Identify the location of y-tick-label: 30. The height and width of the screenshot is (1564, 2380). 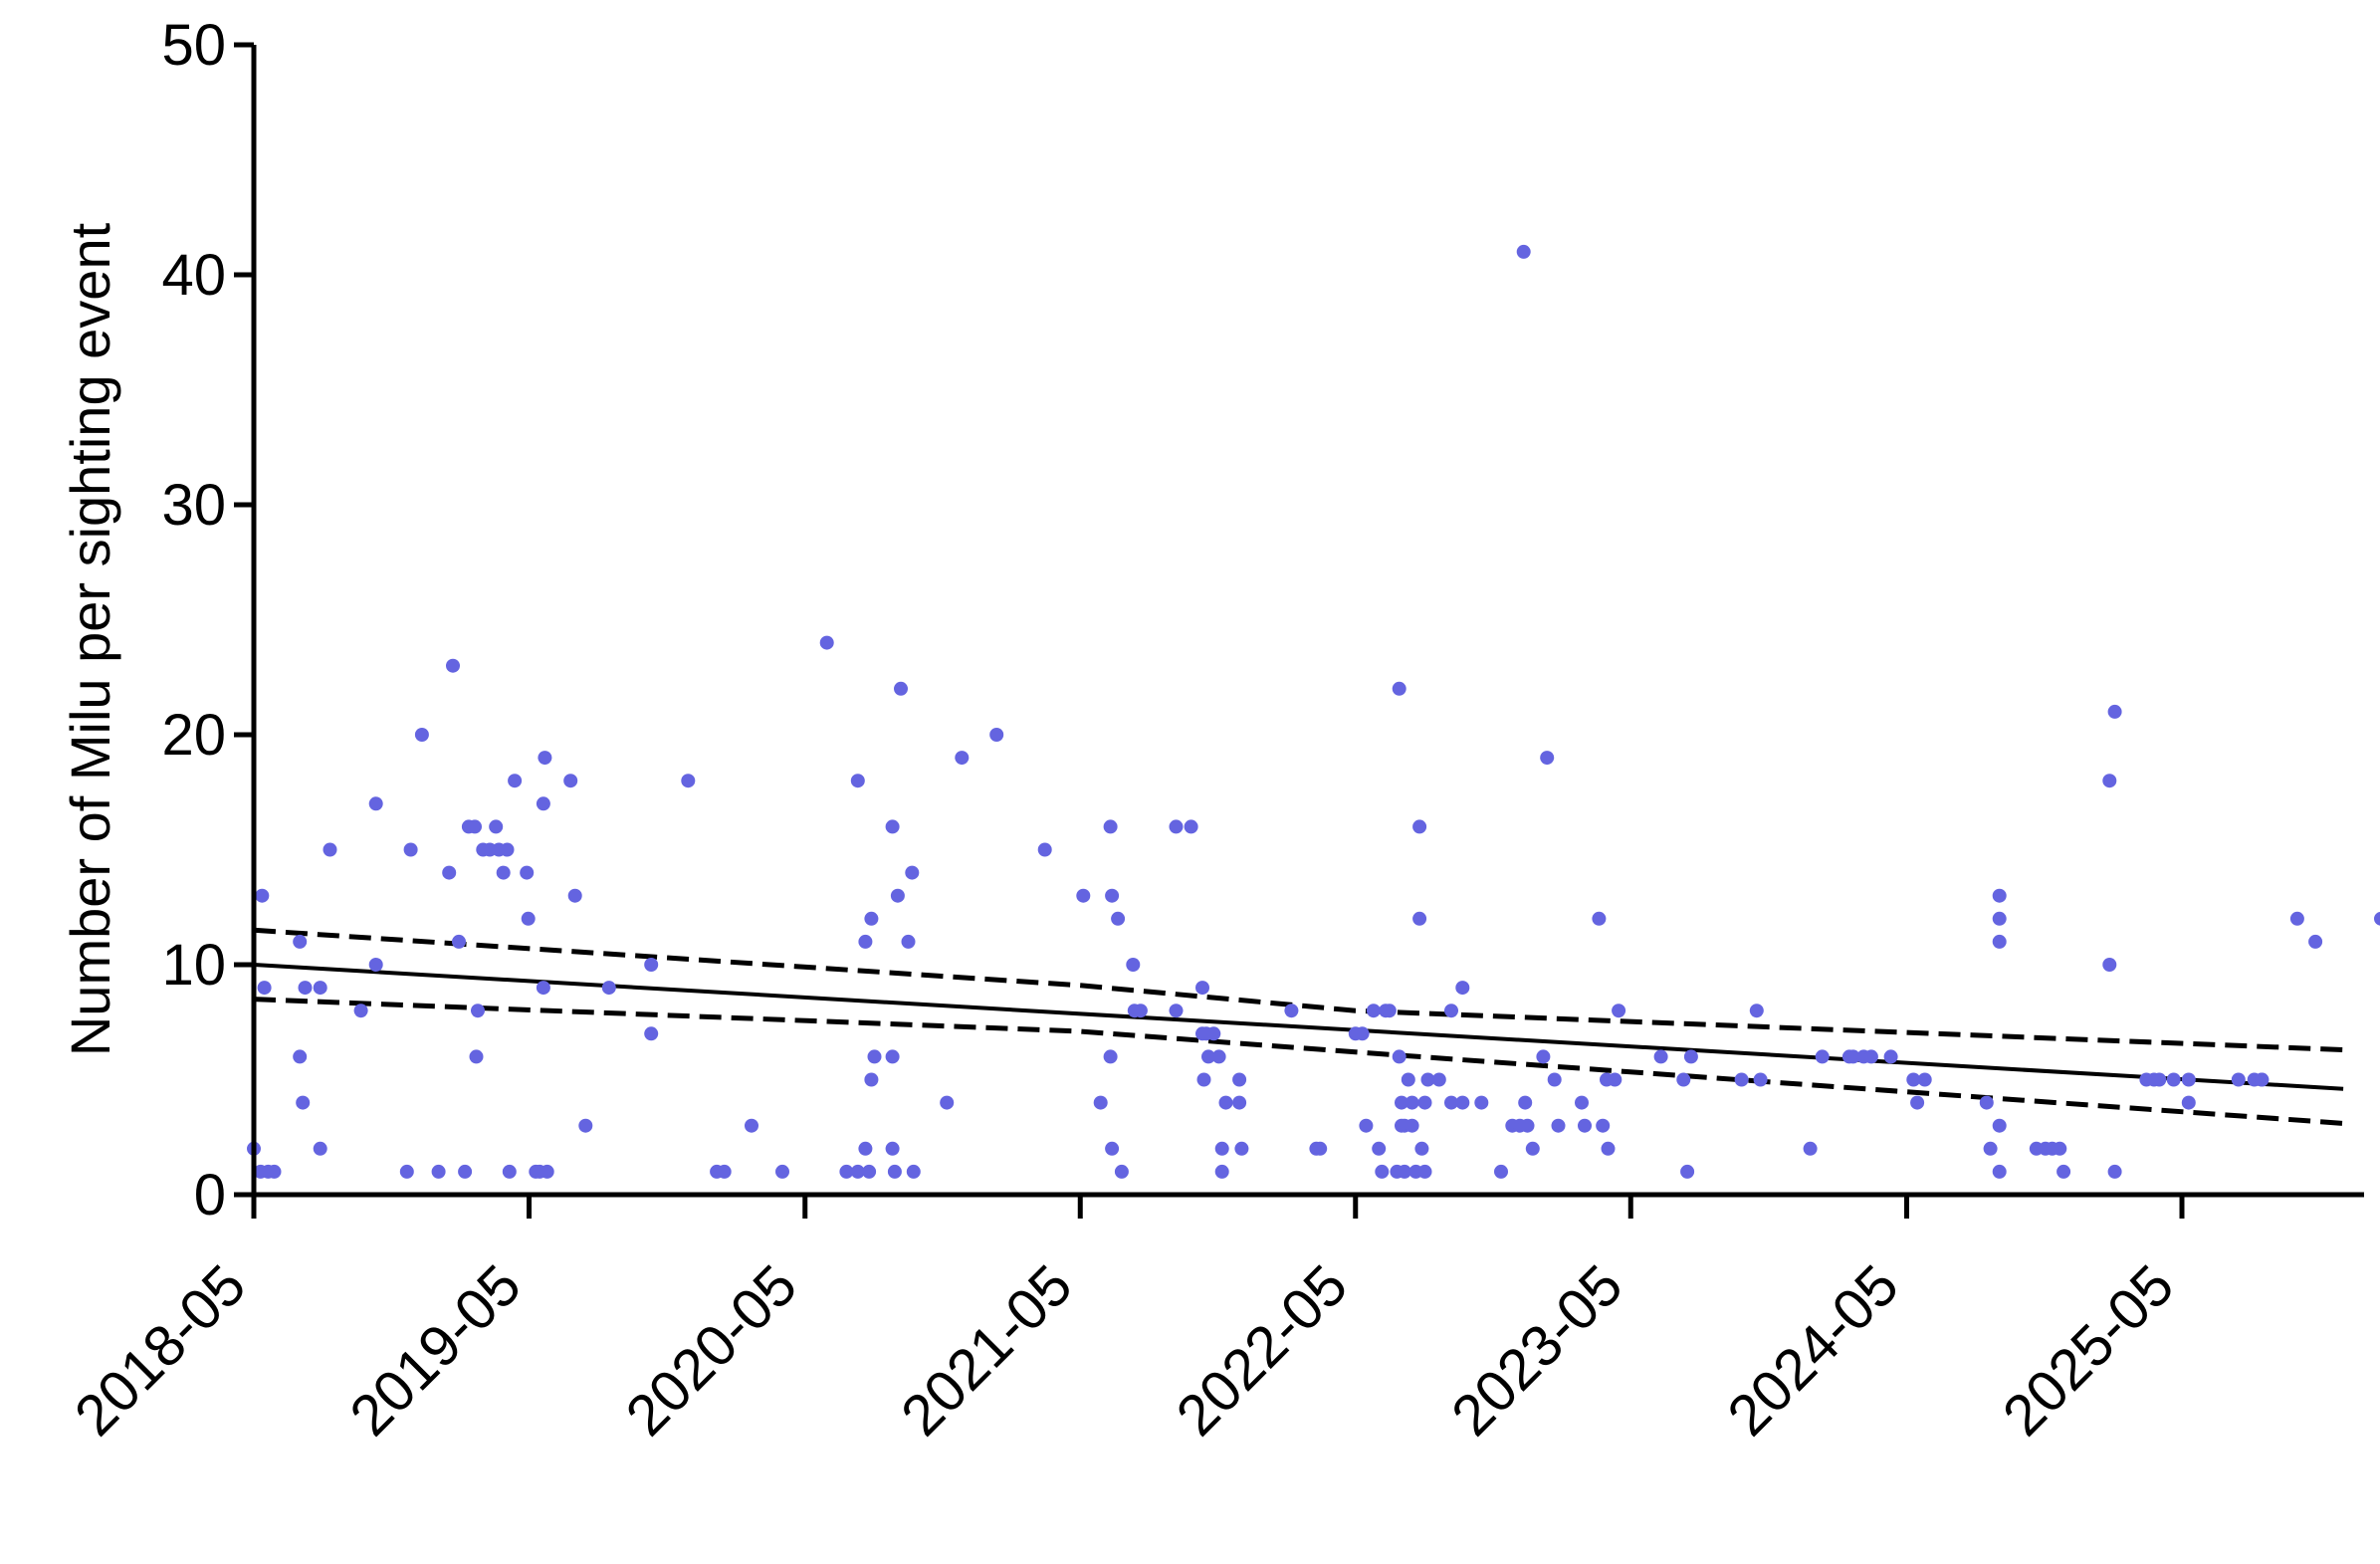
(193, 505).